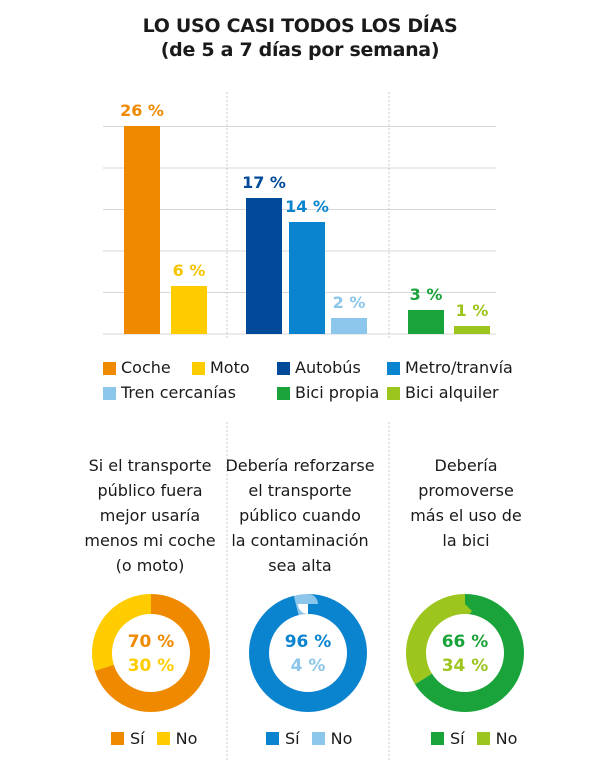 Image resolution: width=600 pixels, height=774 pixels. I want to click on legend-item-bici-alquiler: Bici alquiler, so click(443, 393).